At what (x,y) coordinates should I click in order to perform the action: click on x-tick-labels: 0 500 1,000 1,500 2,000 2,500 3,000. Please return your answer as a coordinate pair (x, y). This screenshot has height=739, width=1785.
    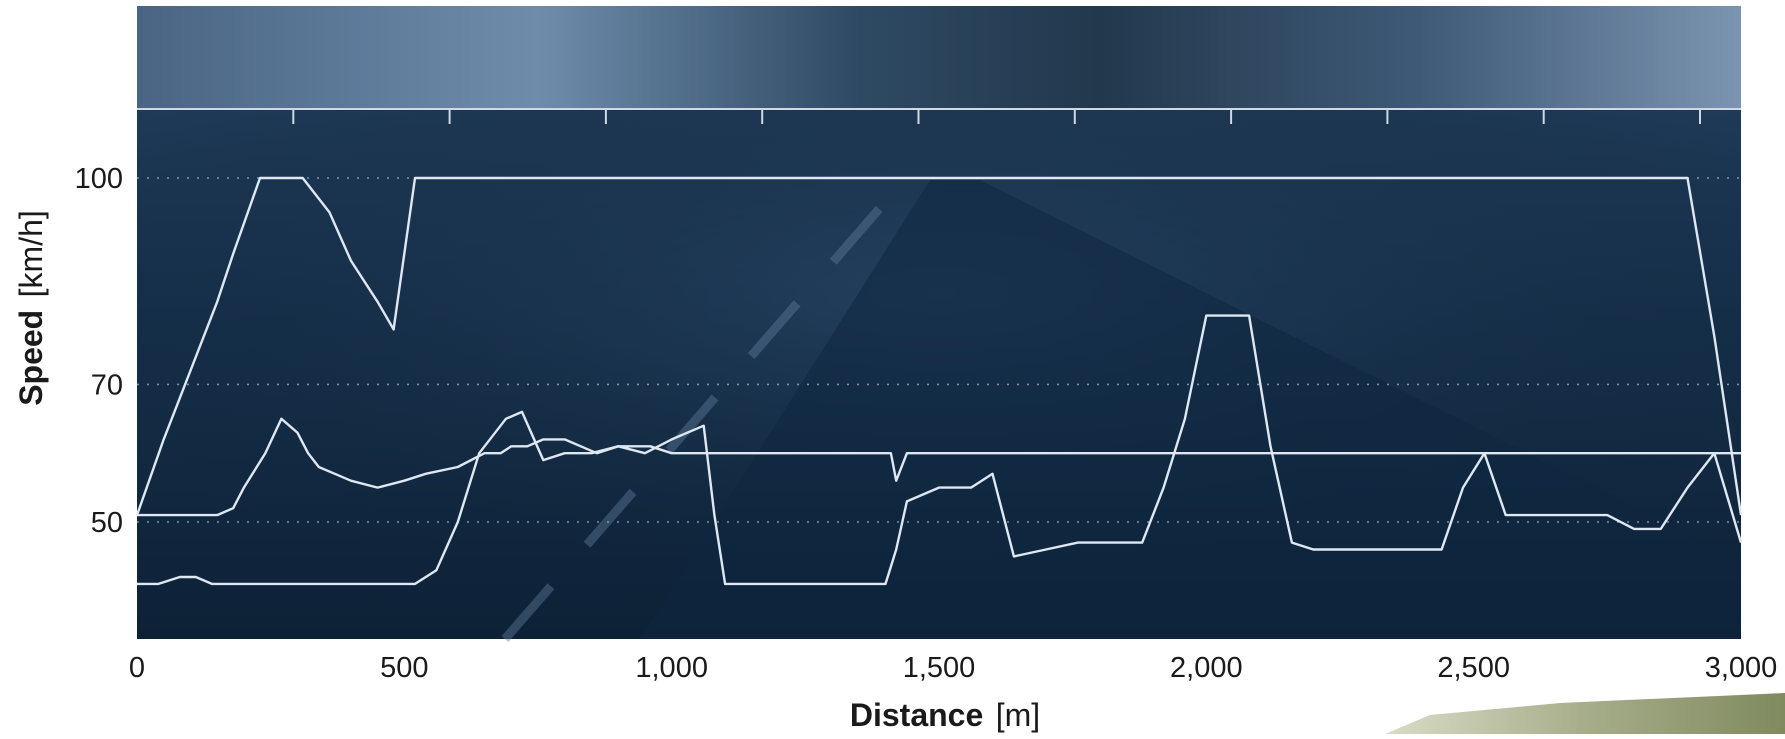
    Looking at the image, I should click on (953, 668).